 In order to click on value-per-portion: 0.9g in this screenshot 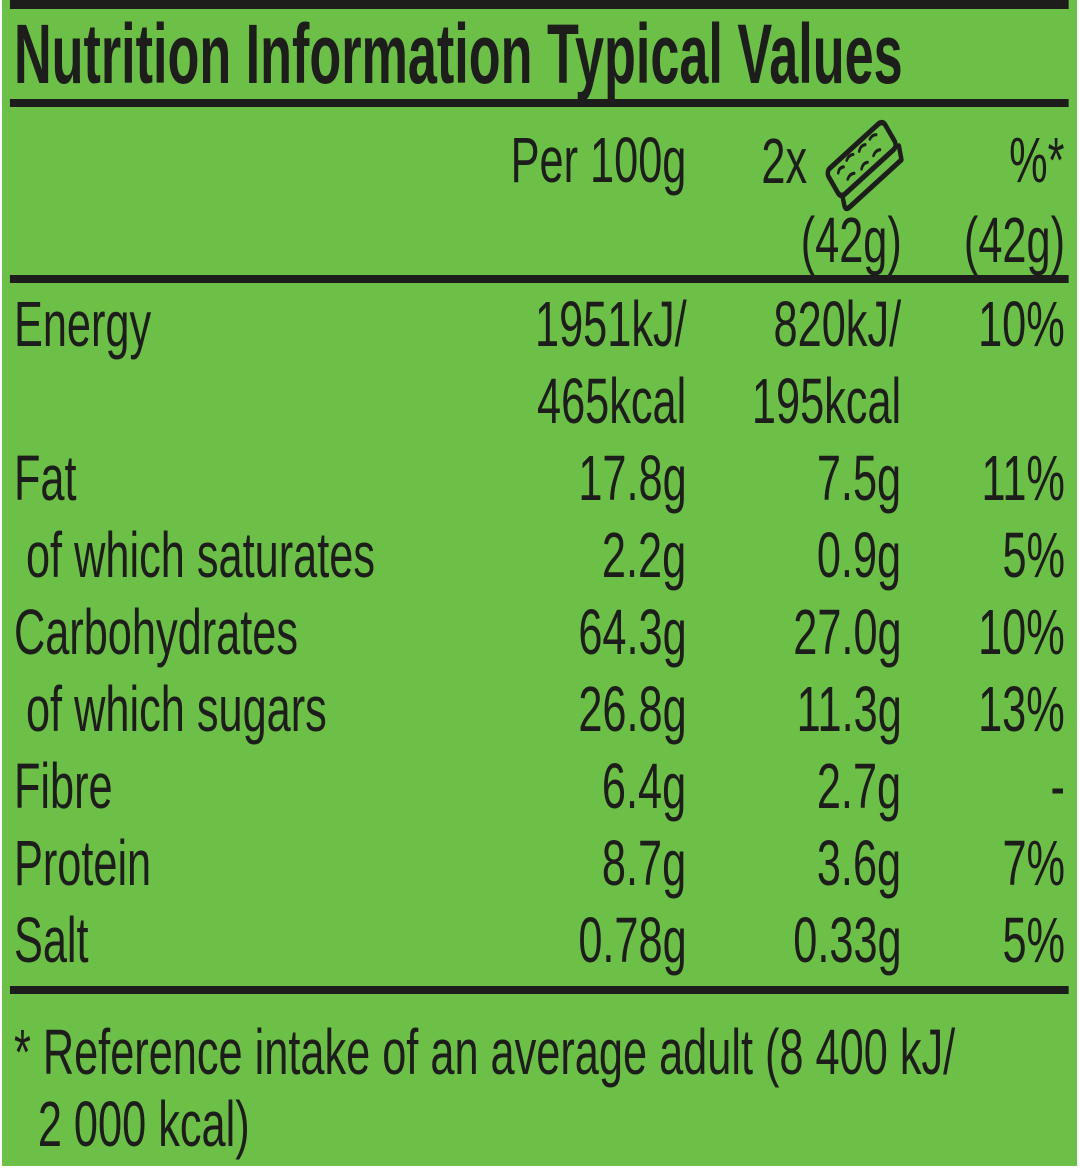, I will do `click(859, 555)`.